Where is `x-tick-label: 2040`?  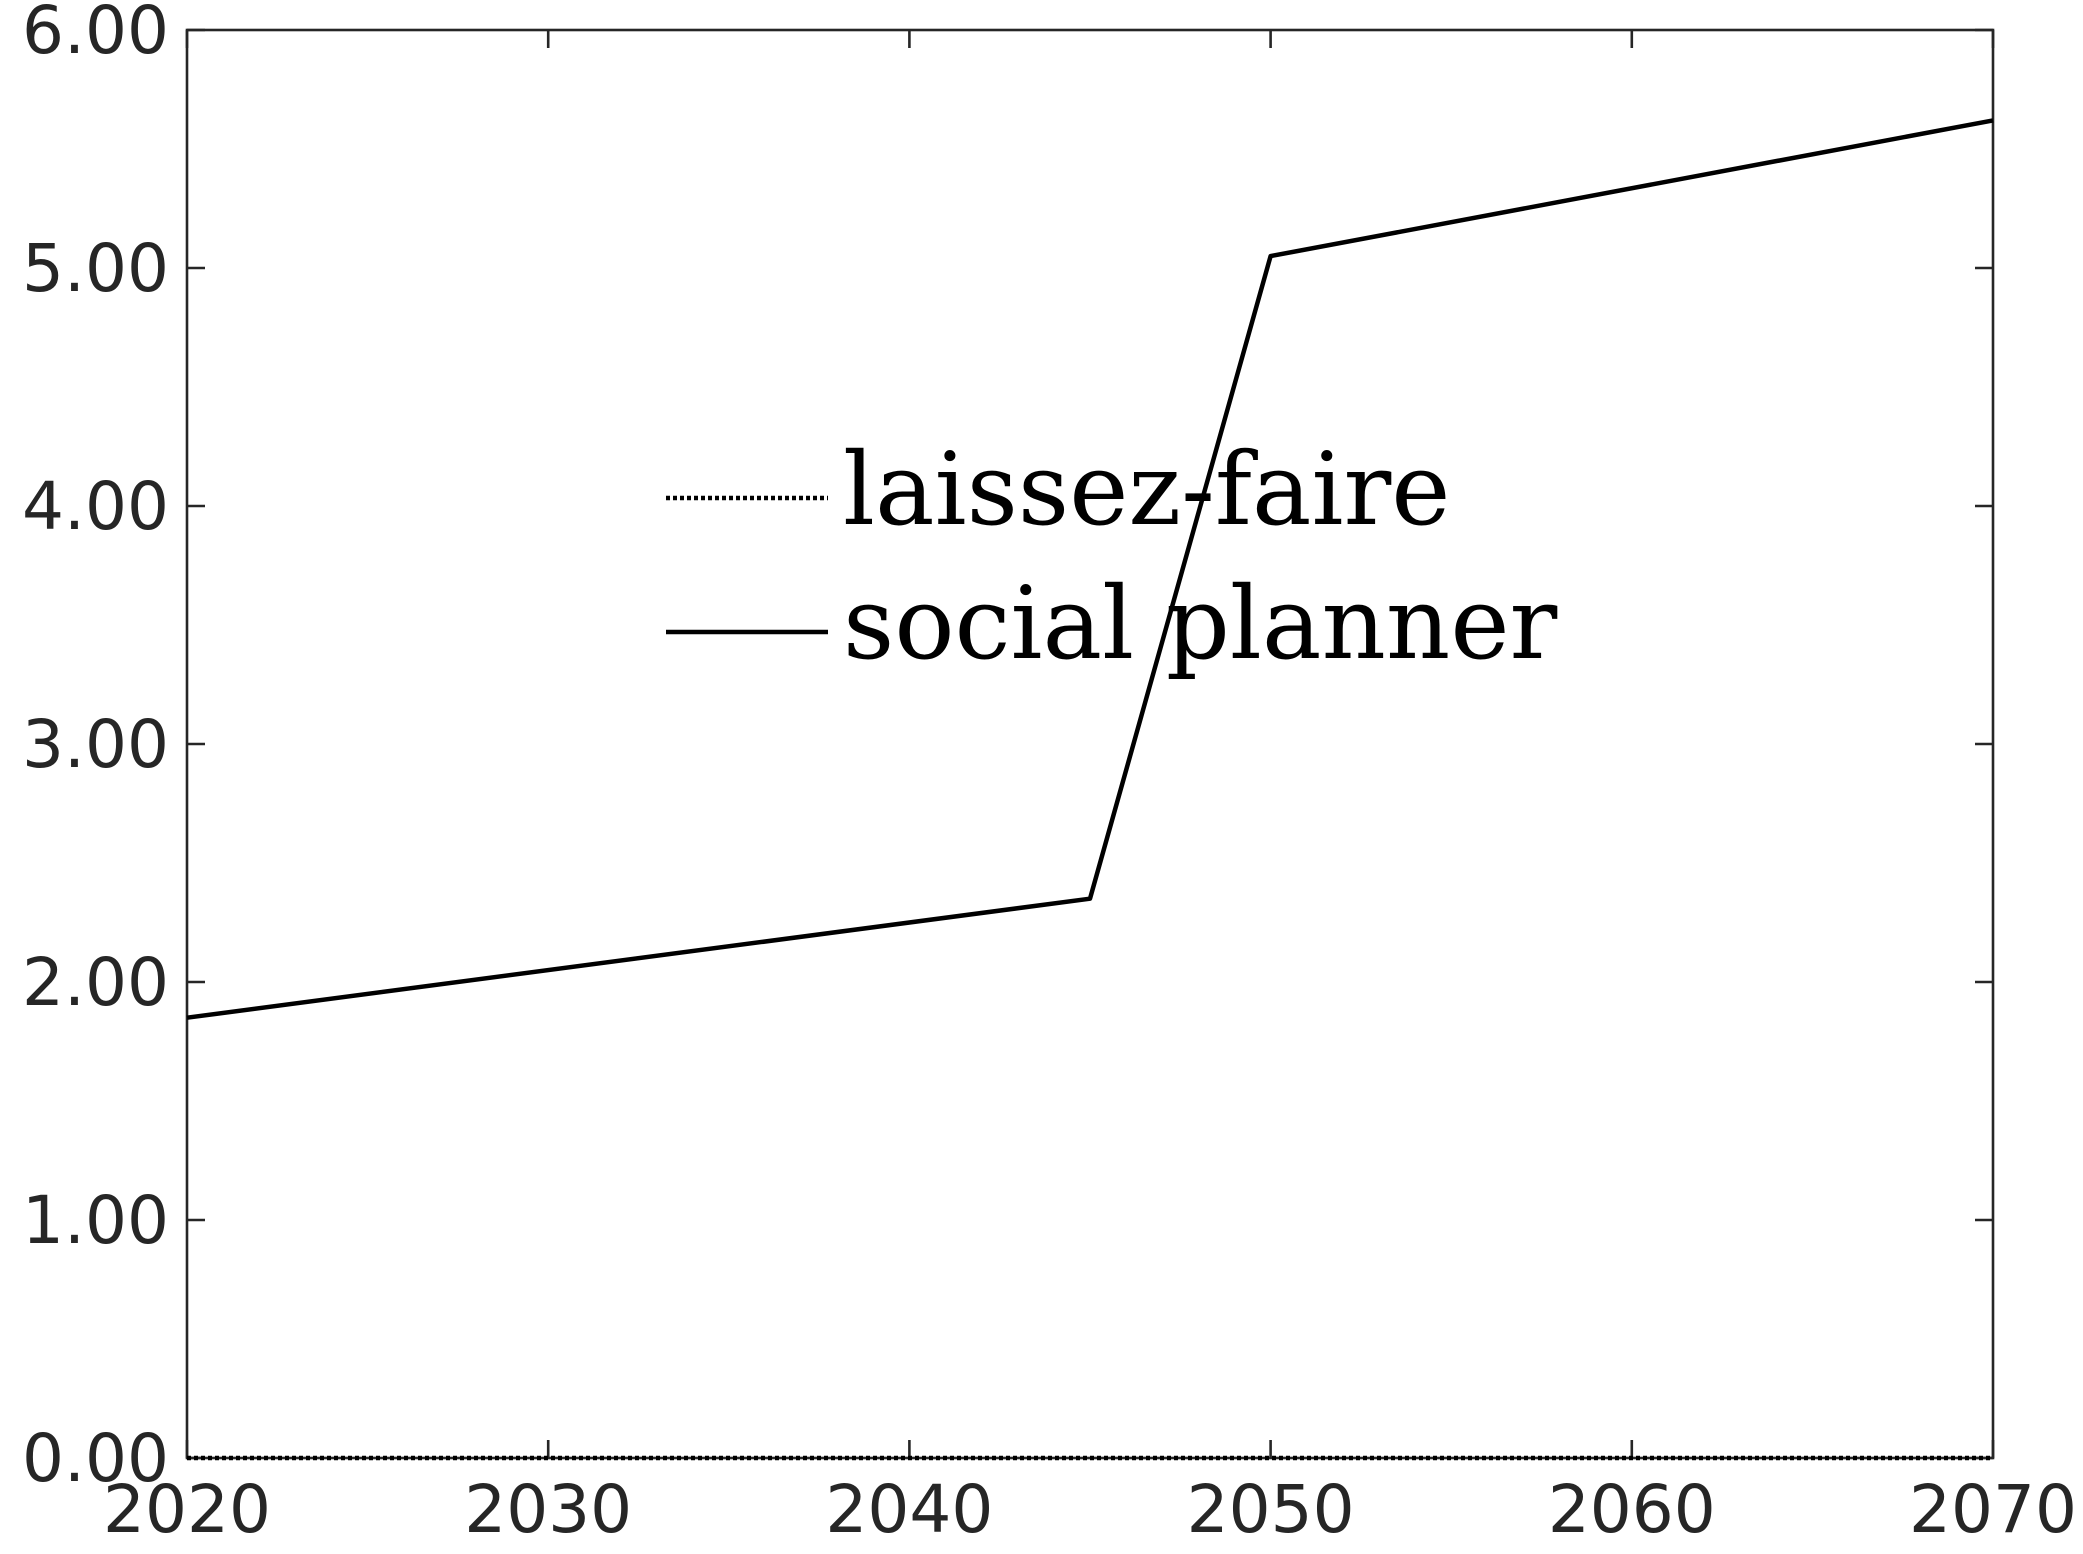 x-tick-label: 2040 is located at coordinates (909, 1509).